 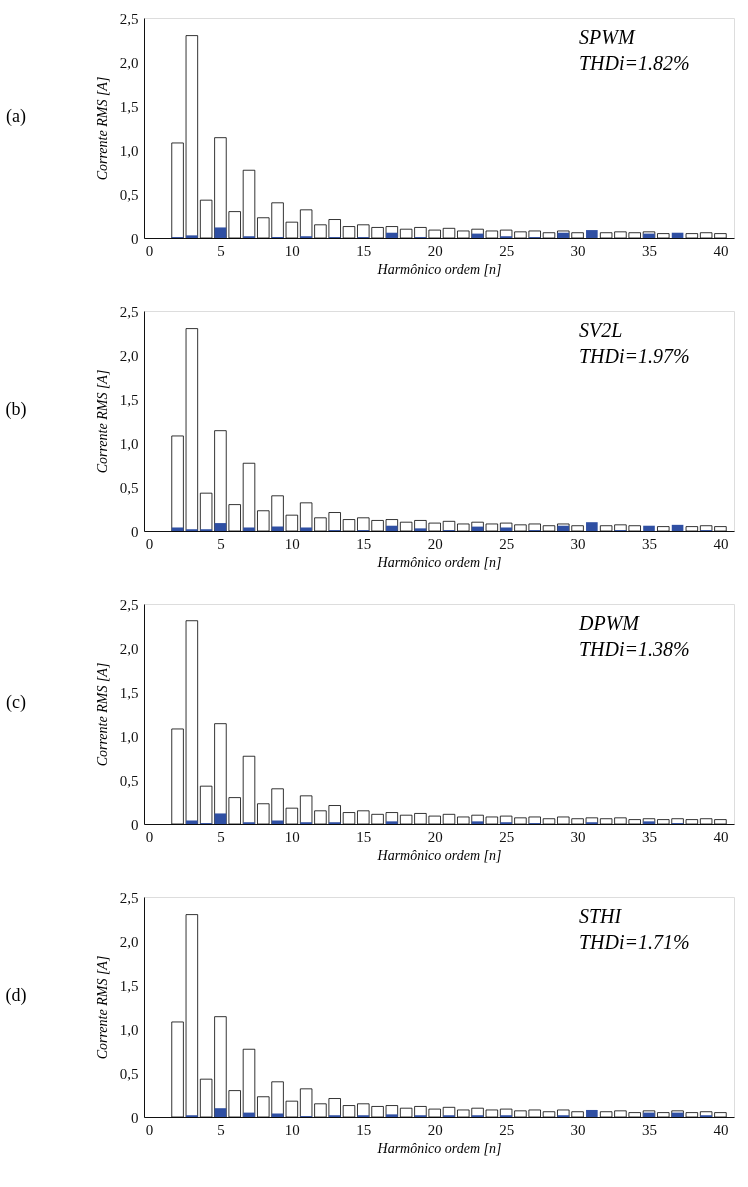 What do you see at coordinates (634, 942) in the screenshot?
I see `annotation: THDi=1.71%` at bounding box center [634, 942].